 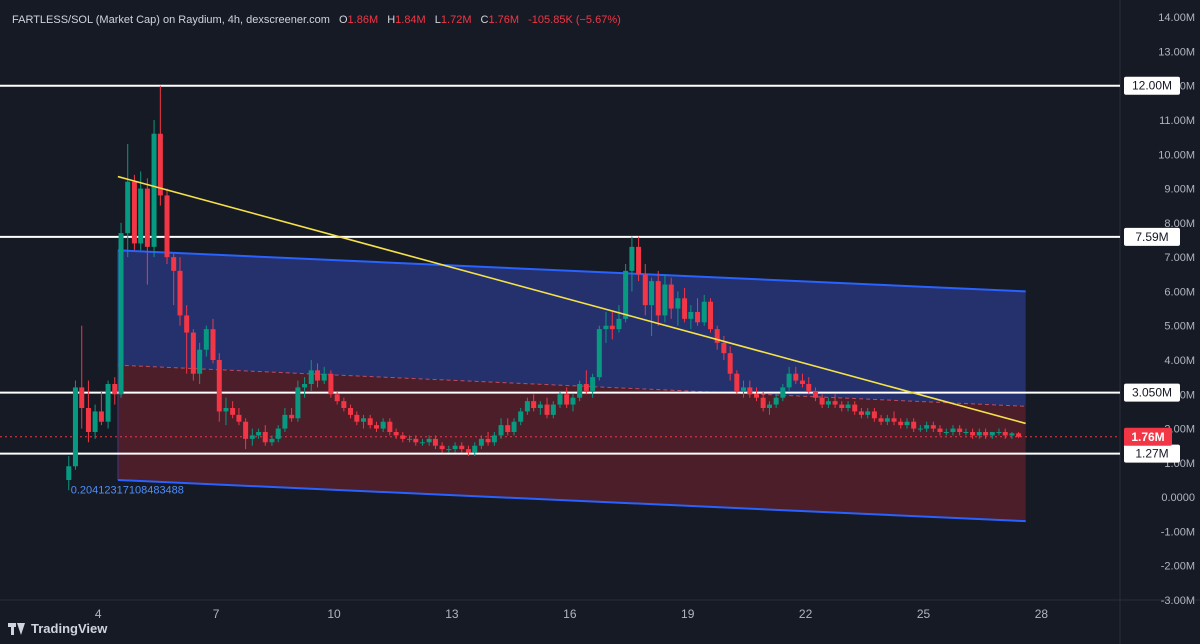 I want to click on y-tick-label: 10.00M, so click(x=1176, y=155).